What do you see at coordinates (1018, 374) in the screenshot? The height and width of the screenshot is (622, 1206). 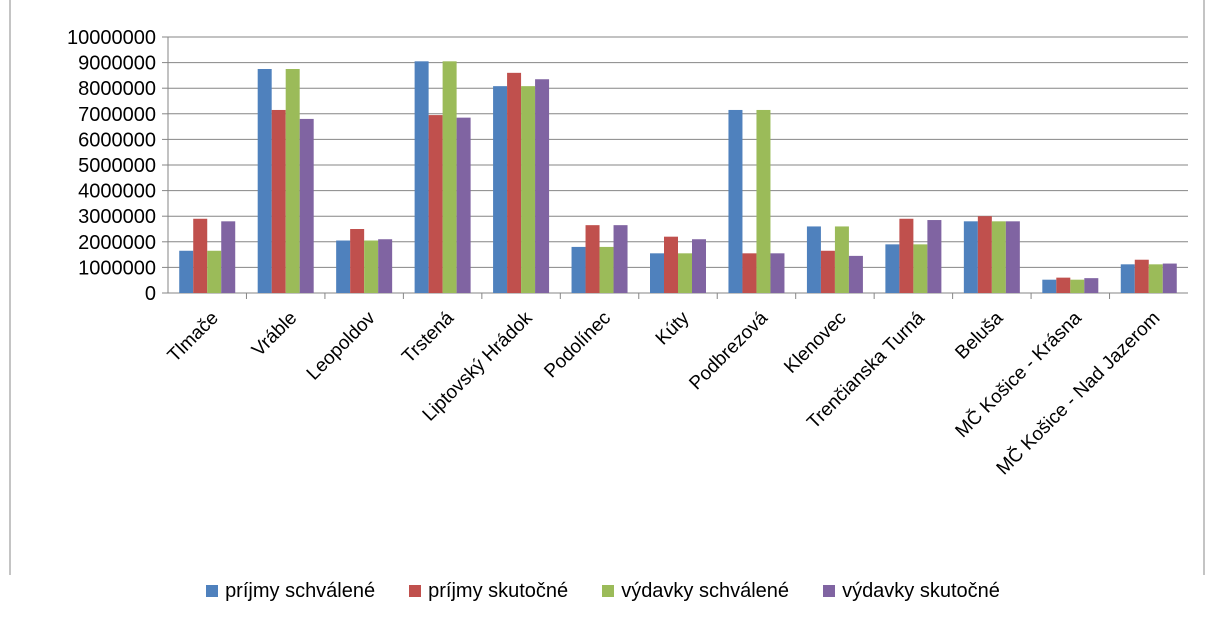 I see `category-label: MČ Košice - Krásna` at bounding box center [1018, 374].